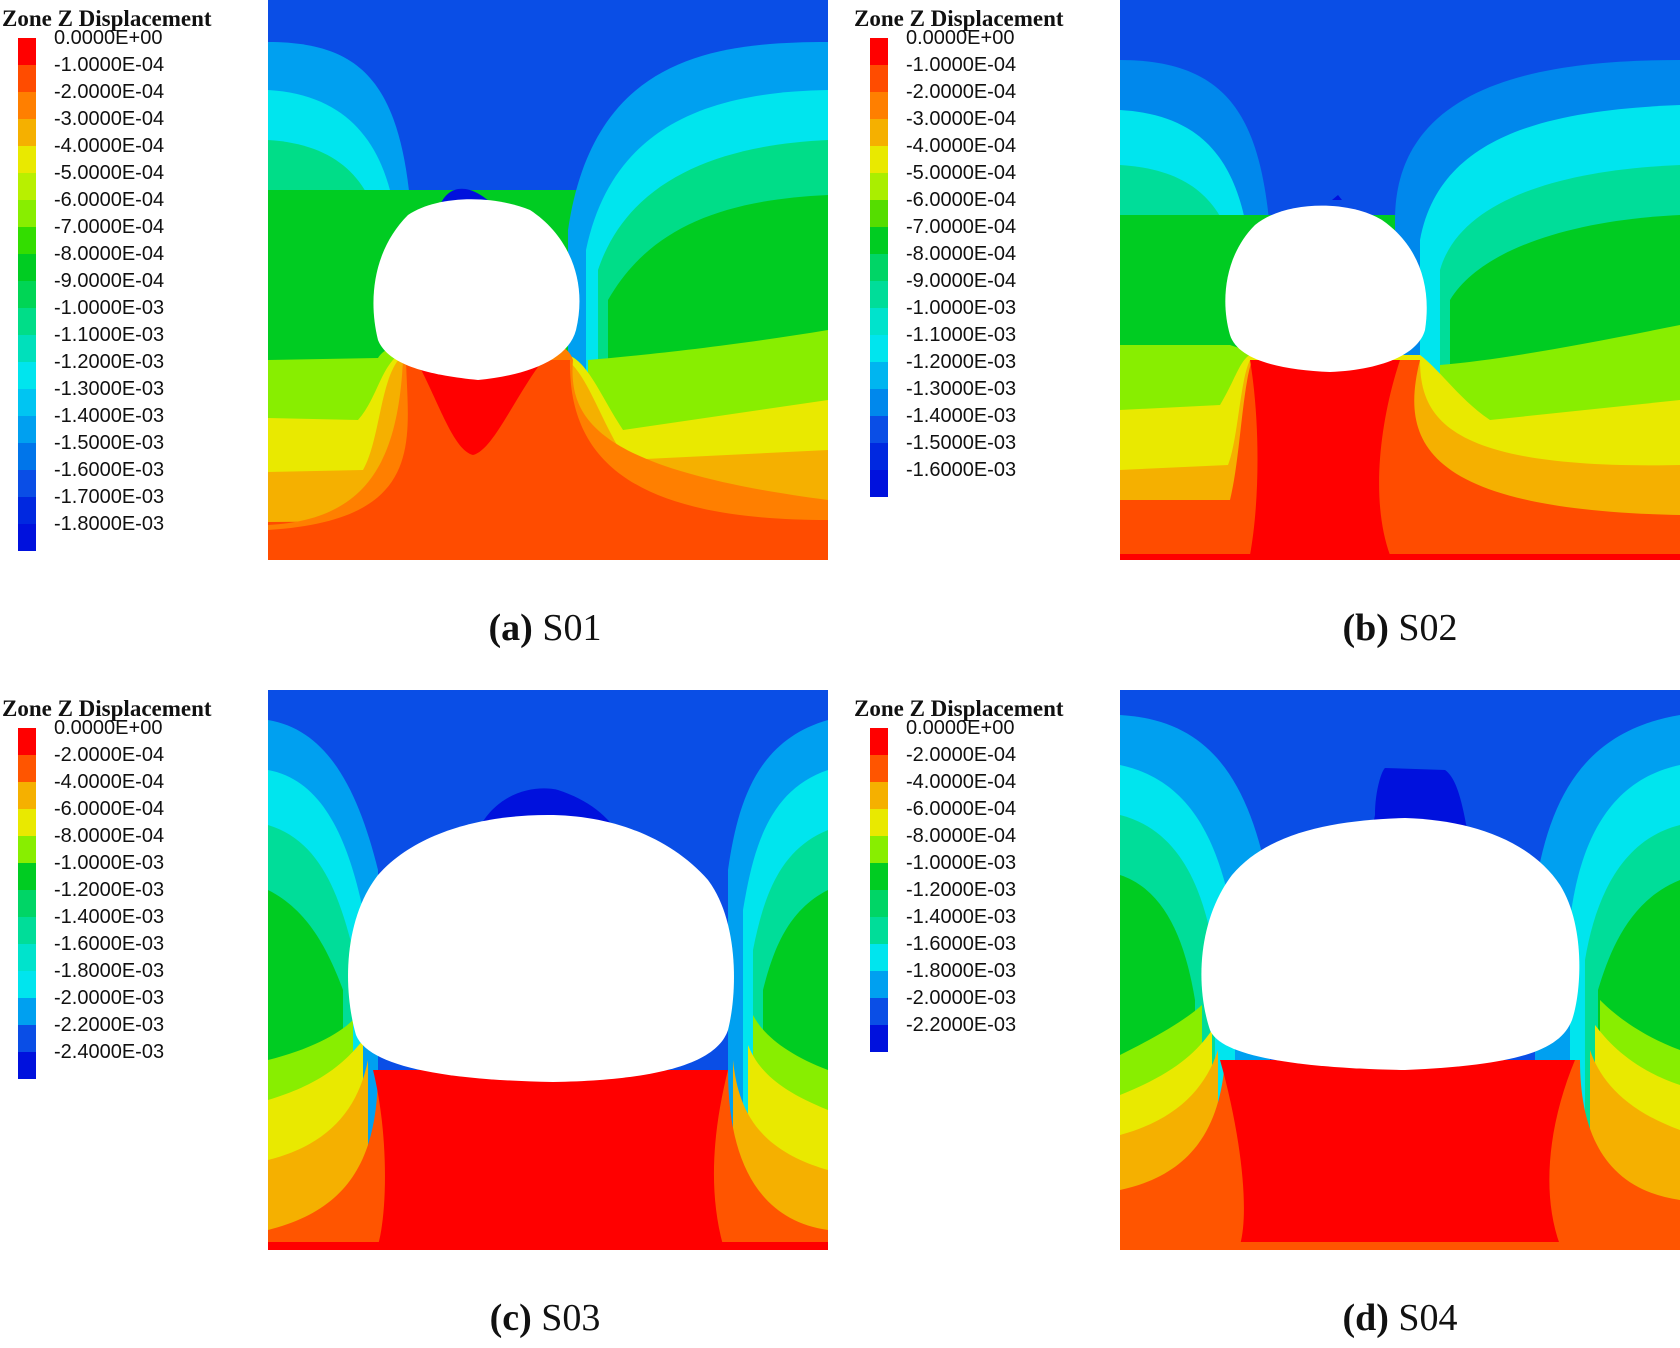 This screenshot has height=1348, width=1680. I want to click on legend-label: -2.4000E-03, so click(109, 1052).